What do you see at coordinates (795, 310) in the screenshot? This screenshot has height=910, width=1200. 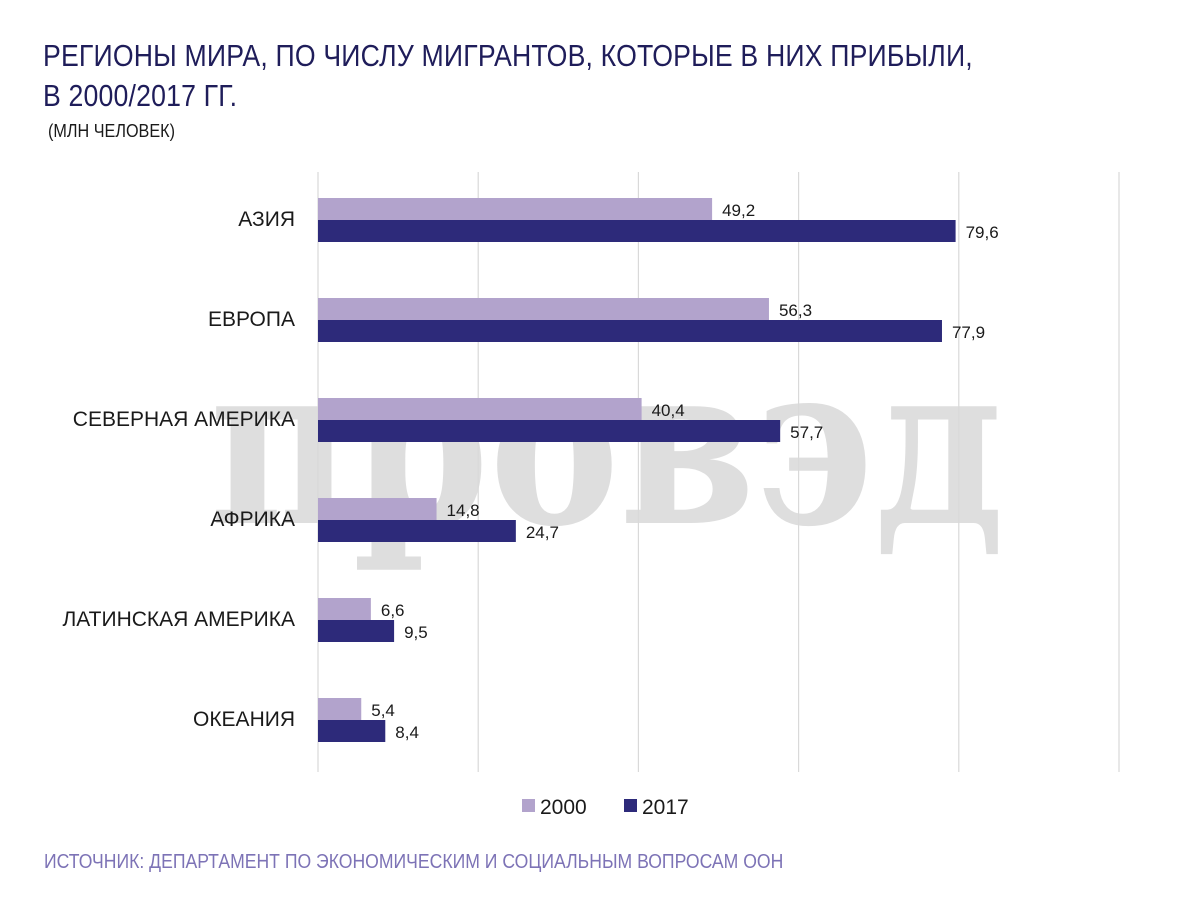 I see `data-label: 56,3` at bounding box center [795, 310].